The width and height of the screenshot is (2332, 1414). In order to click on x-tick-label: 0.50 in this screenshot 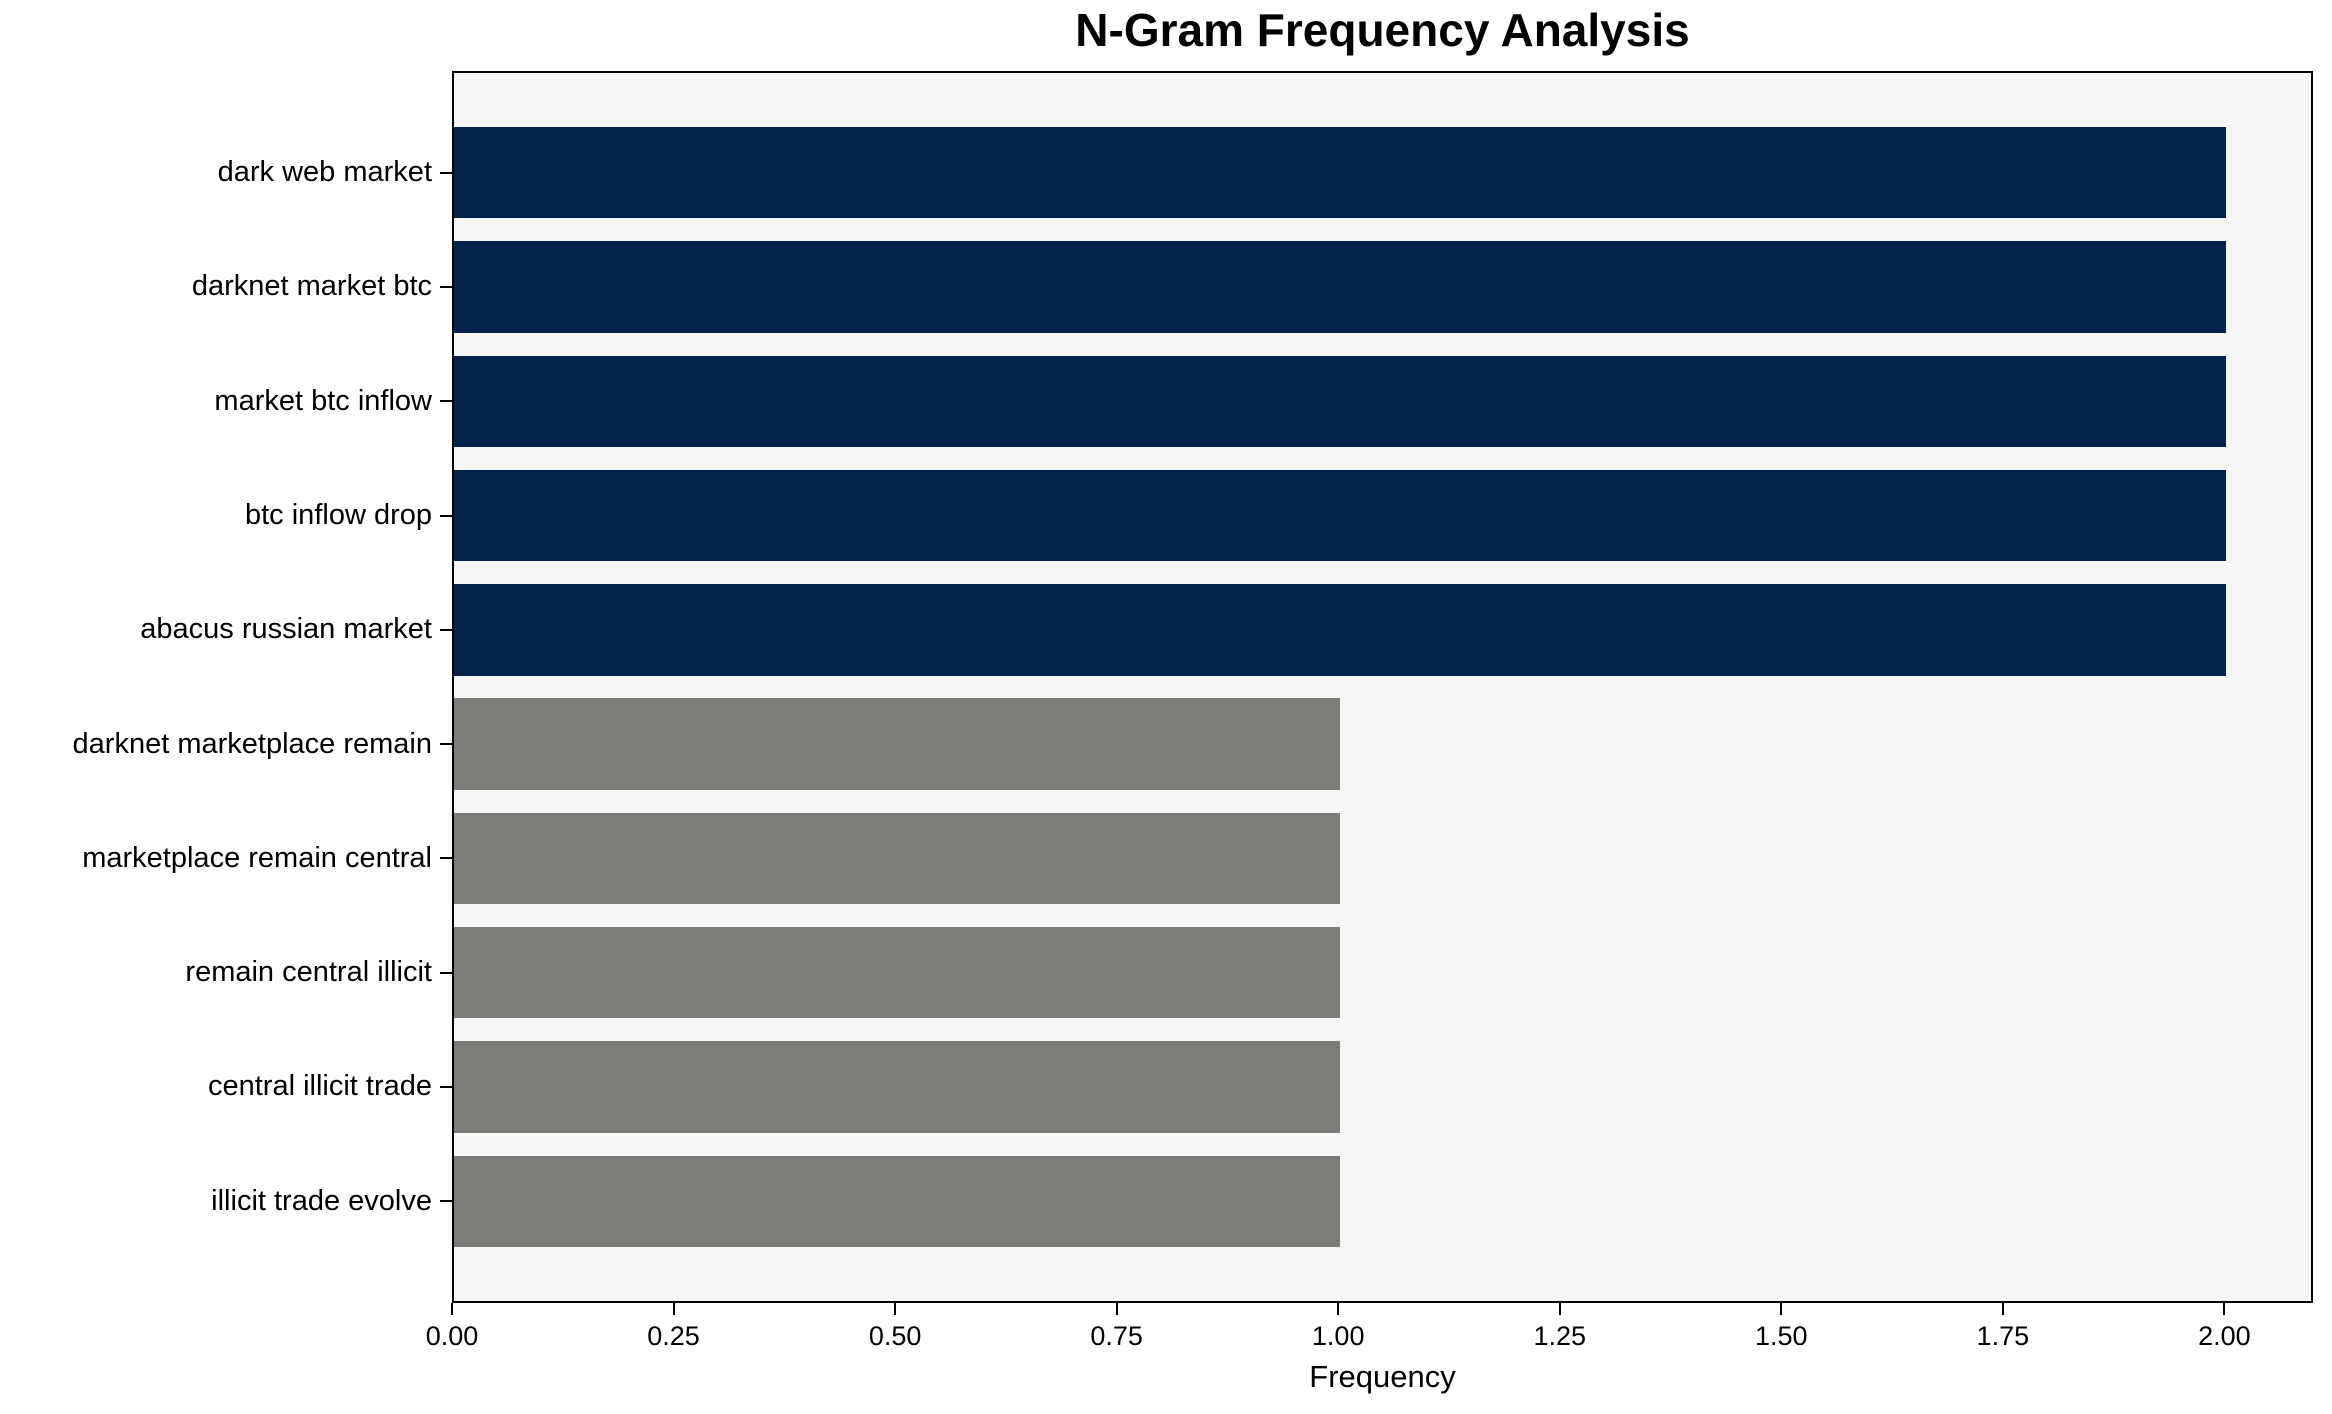, I will do `click(895, 1336)`.